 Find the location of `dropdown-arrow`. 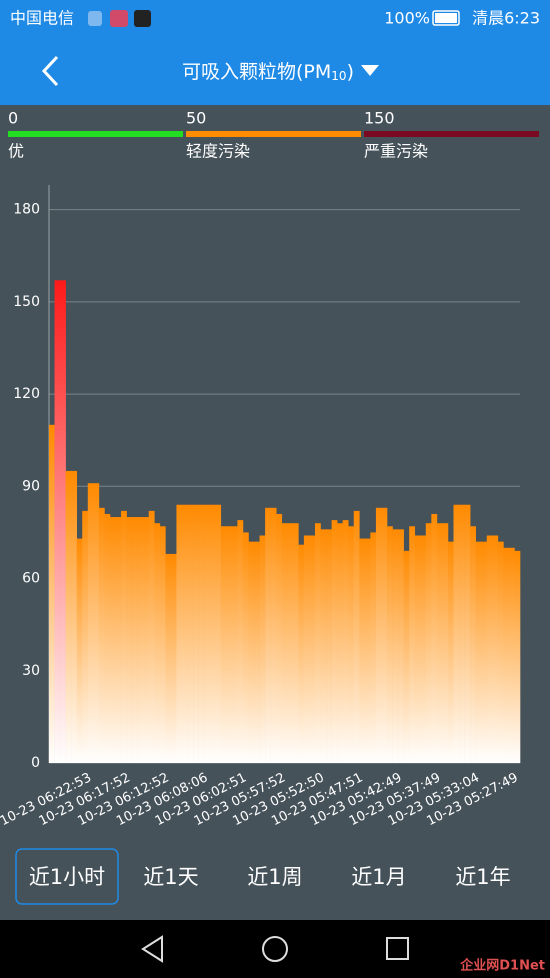

dropdown-arrow is located at coordinates (370, 70).